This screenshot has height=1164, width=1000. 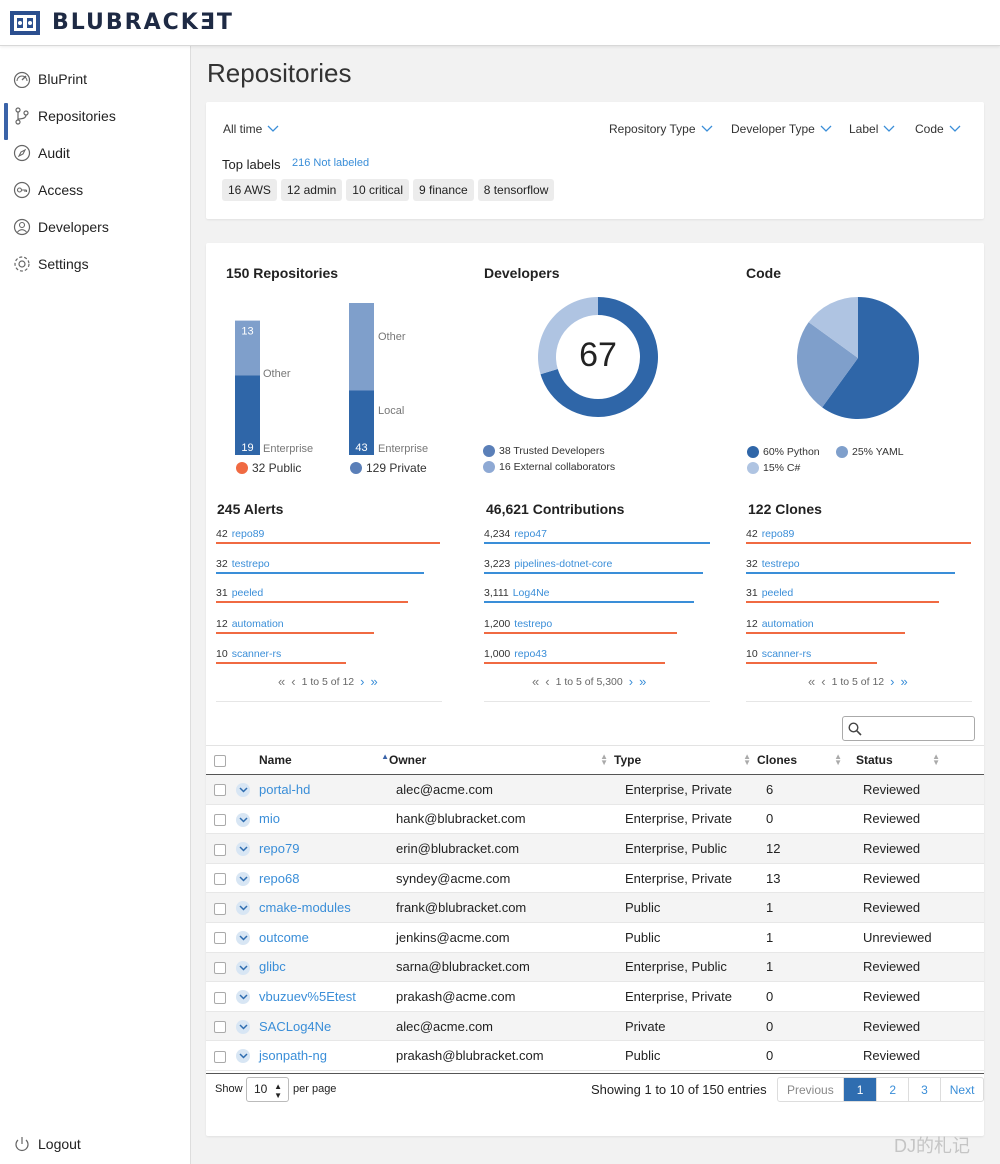 I want to click on time-filter-dropdown: All time, so click(x=251, y=129).